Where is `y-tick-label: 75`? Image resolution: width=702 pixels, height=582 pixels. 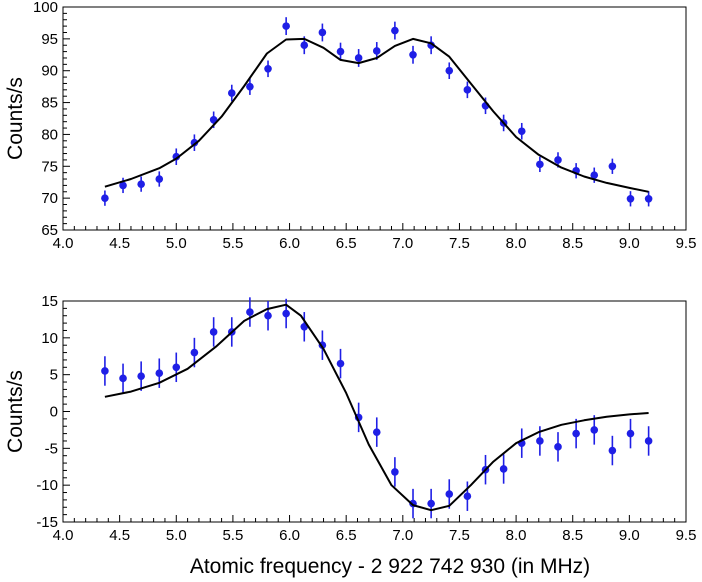 y-tick-label: 75 is located at coordinates (49, 166).